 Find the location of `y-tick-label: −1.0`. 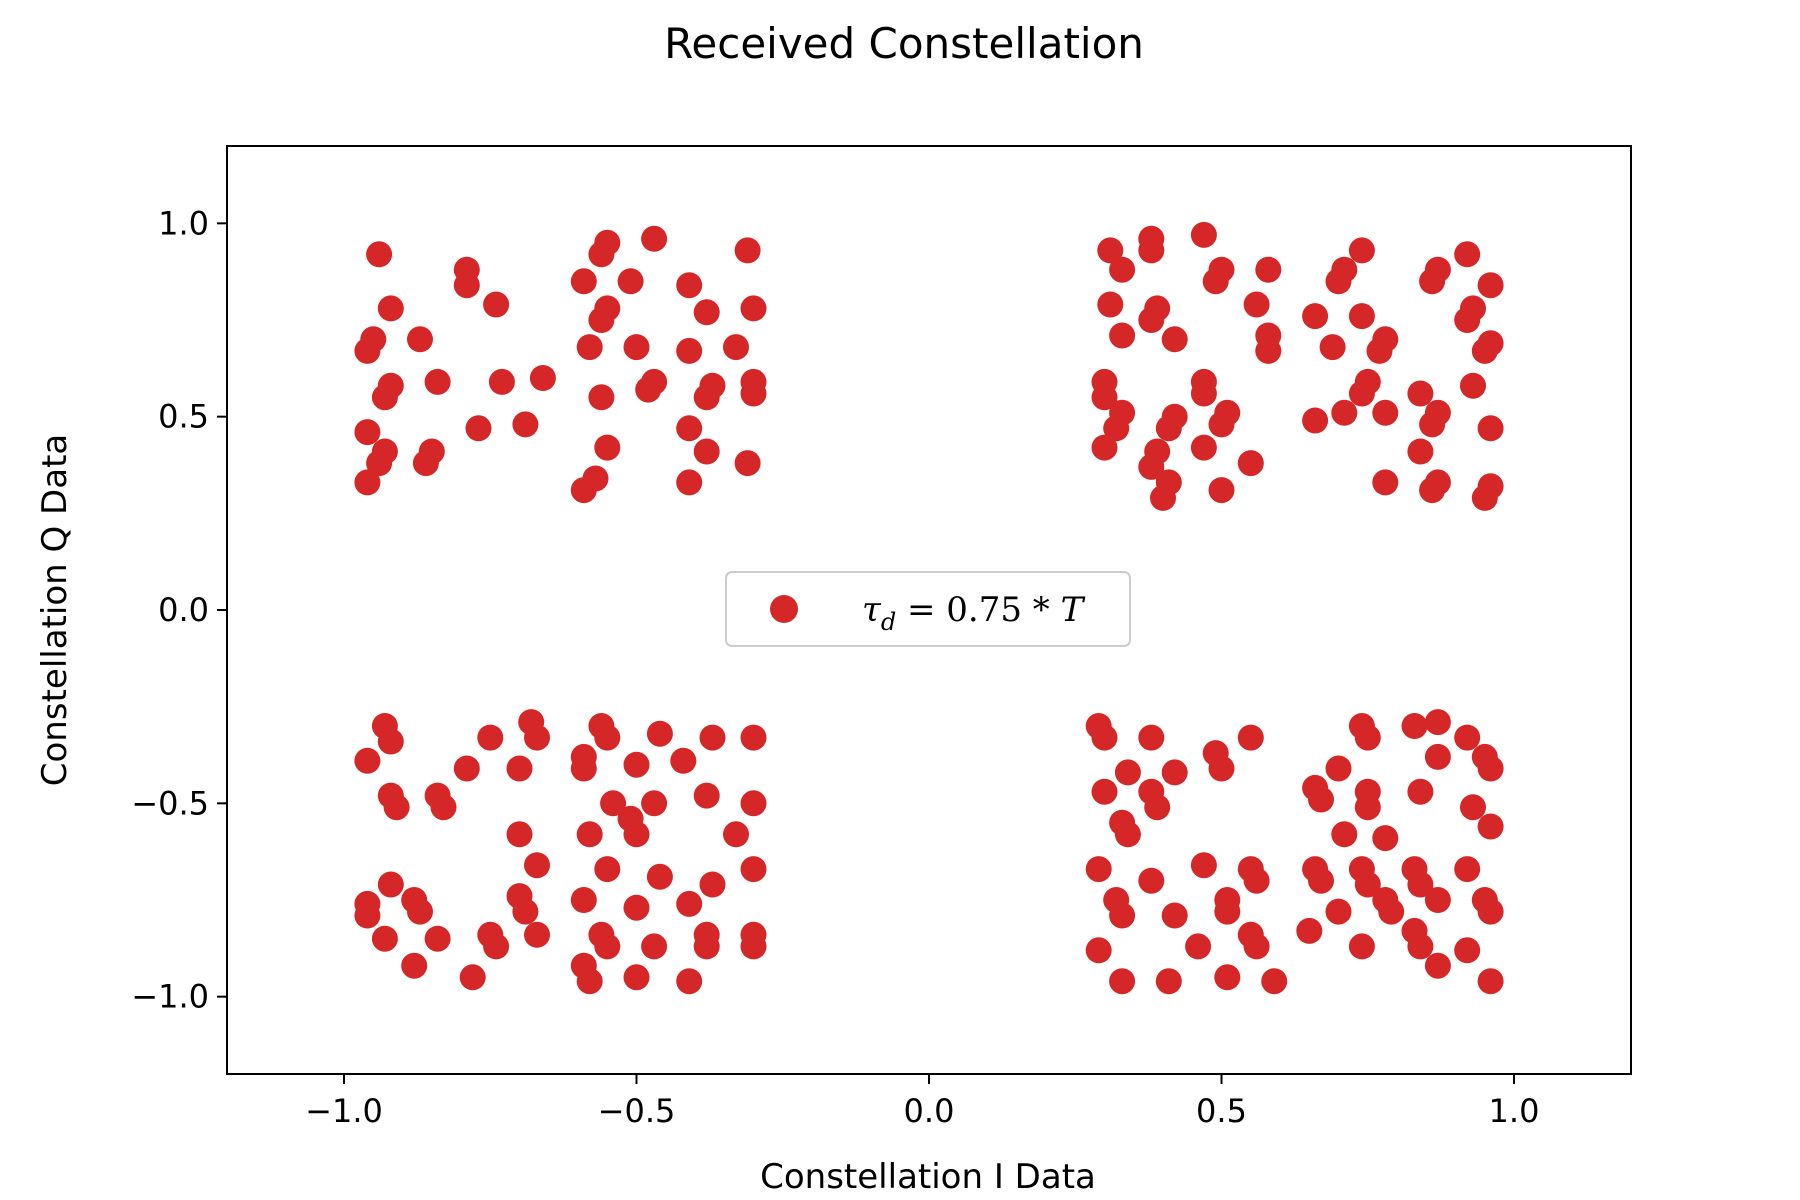

y-tick-label: −1.0 is located at coordinates (170, 997).